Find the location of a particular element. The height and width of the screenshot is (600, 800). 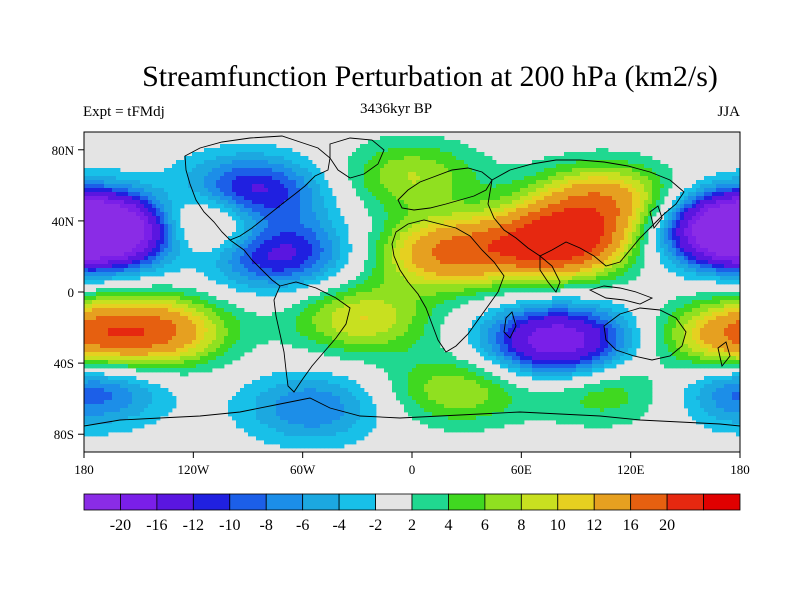

longitude-ticks: 180 120W 60W 0 60E 120E 180 is located at coordinates (412, 464).